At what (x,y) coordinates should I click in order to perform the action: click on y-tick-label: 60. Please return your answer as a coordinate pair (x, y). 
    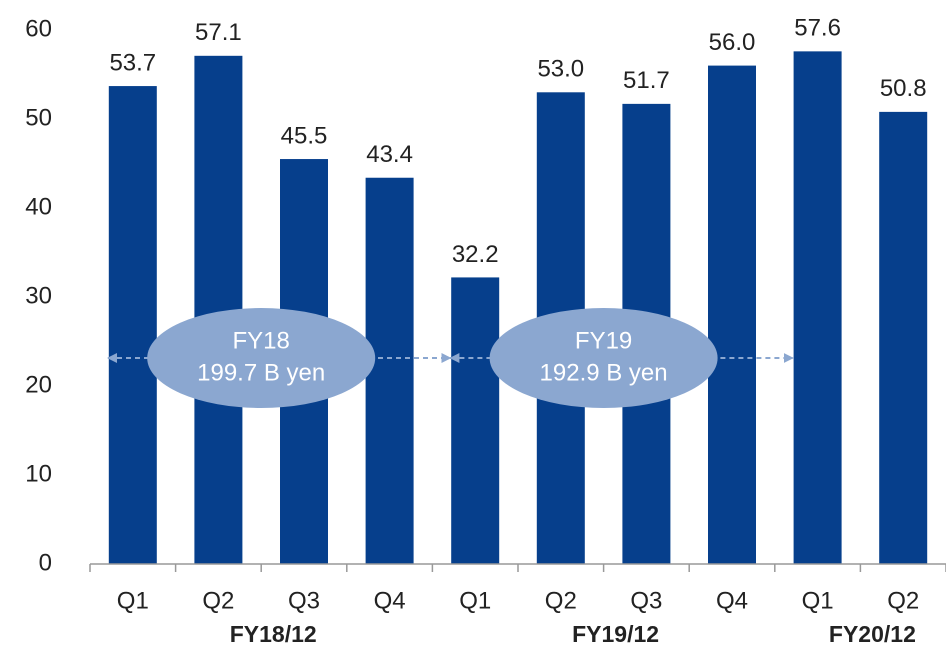
    Looking at the image, I should click on (38, 28).